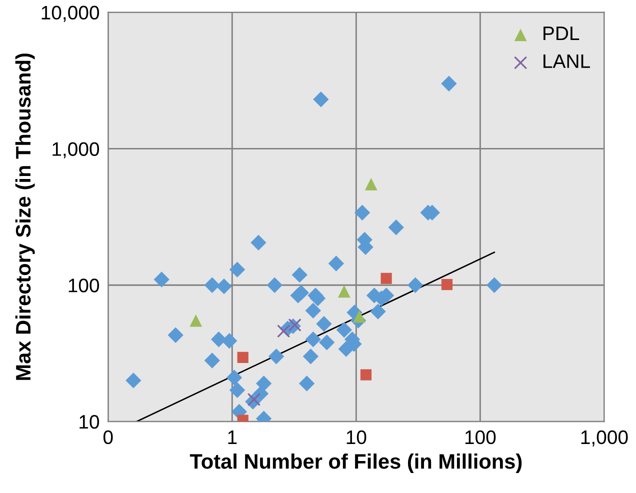  I want to click on x-tick-label: 1,000, so click(604, 438).